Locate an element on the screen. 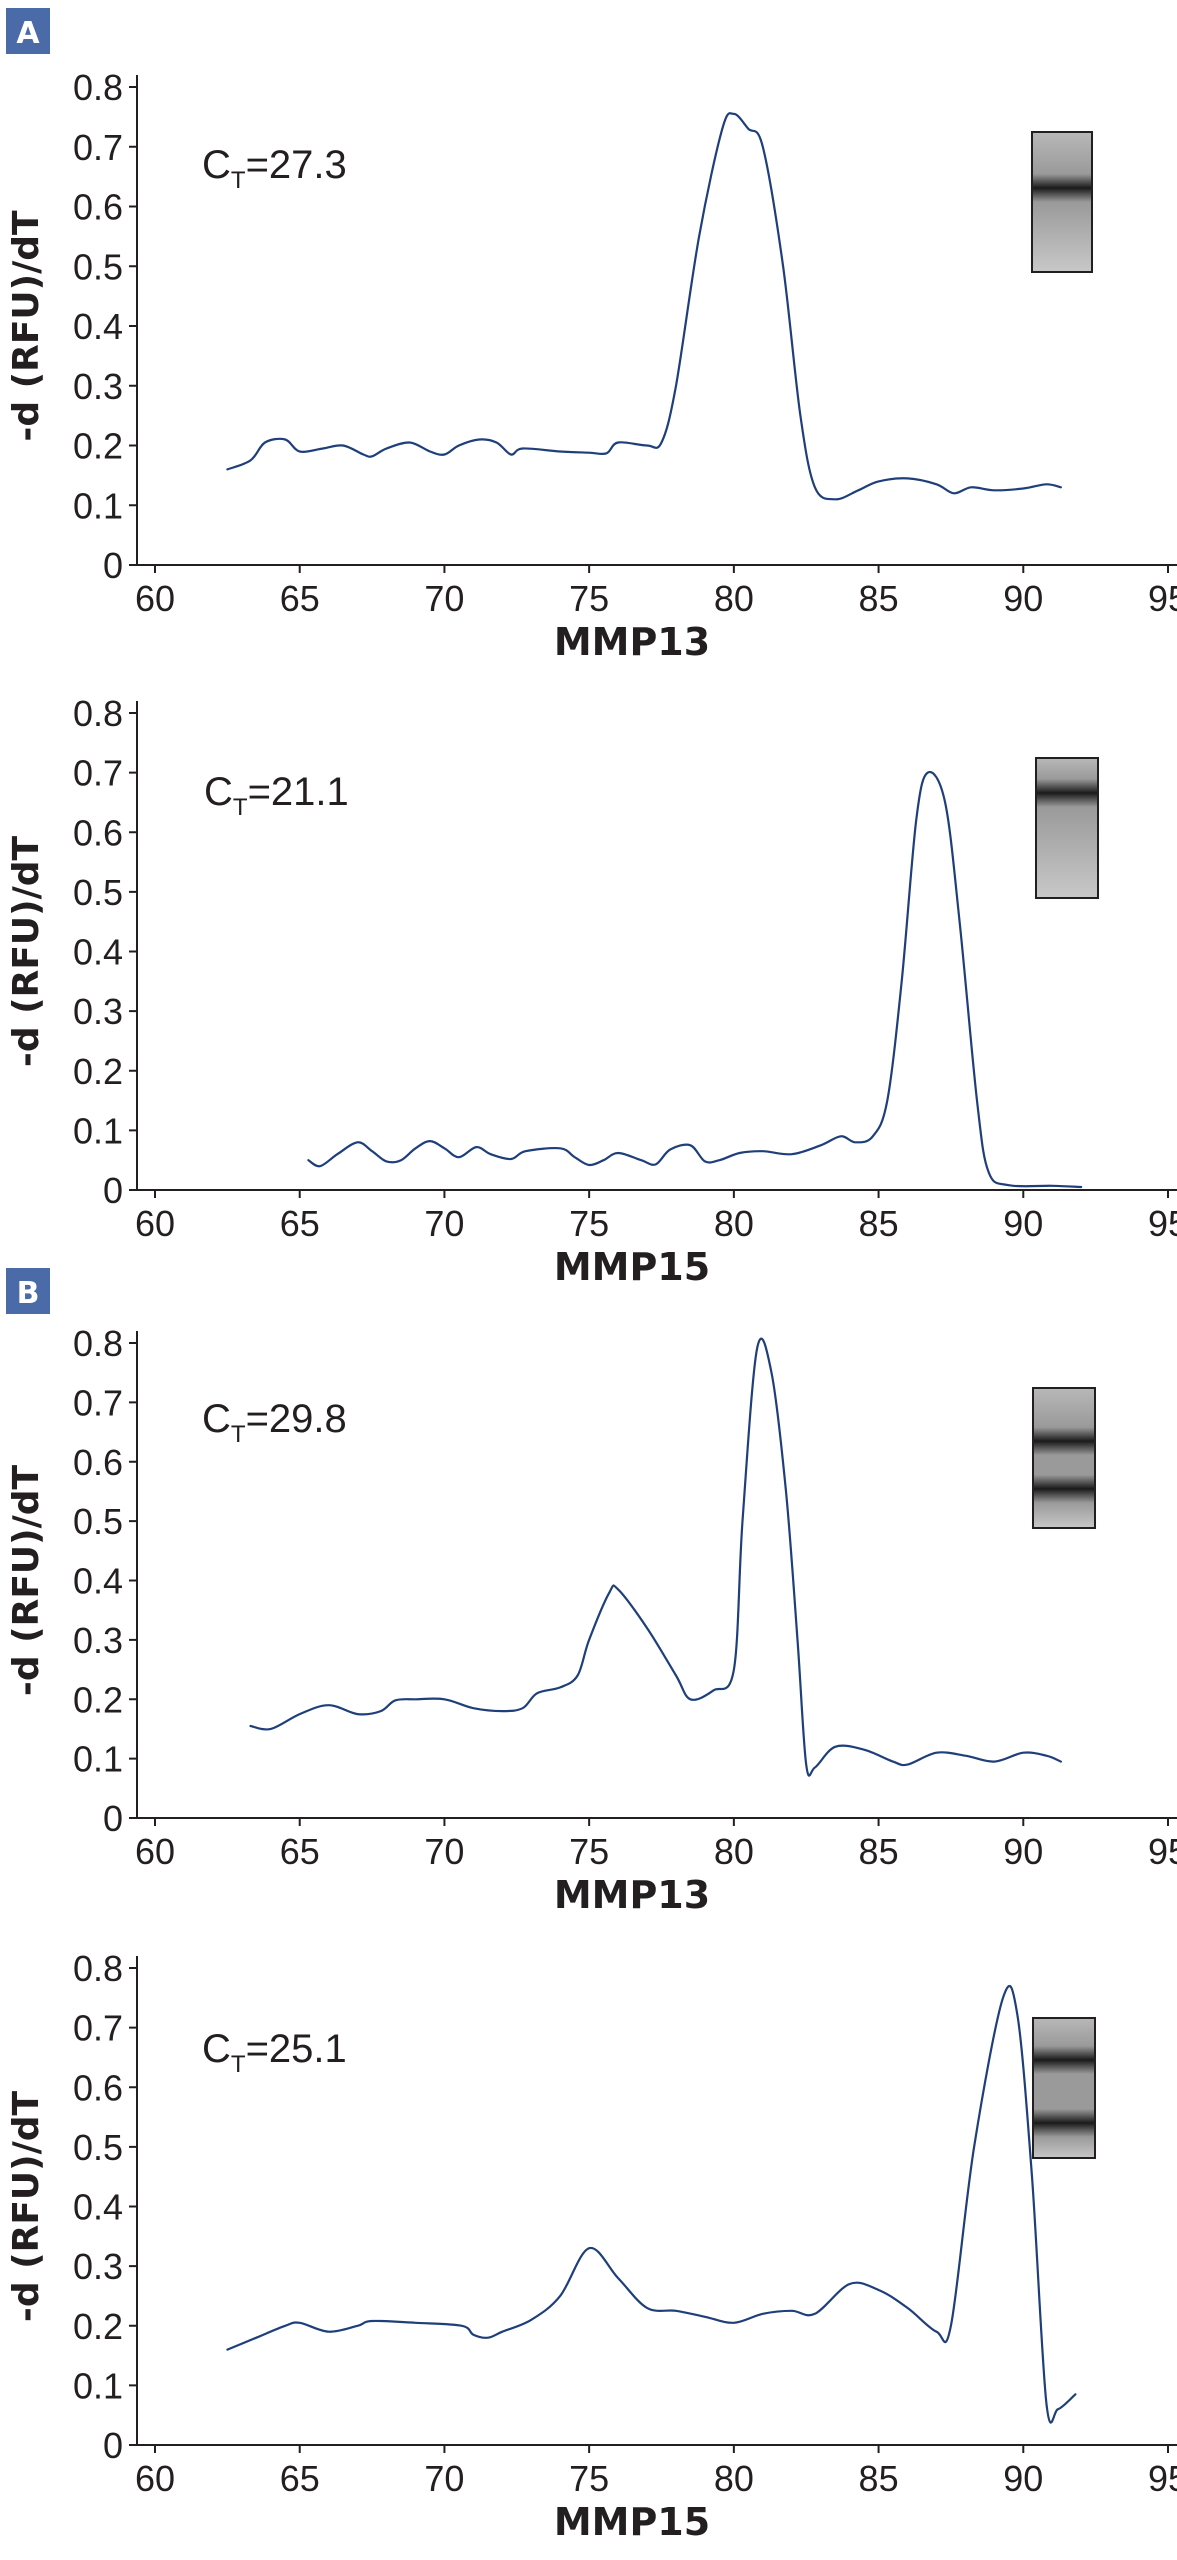 The width and height of the screenshot is (1177, 2560). panel-label-text: A is located at coordinates (28, 33).